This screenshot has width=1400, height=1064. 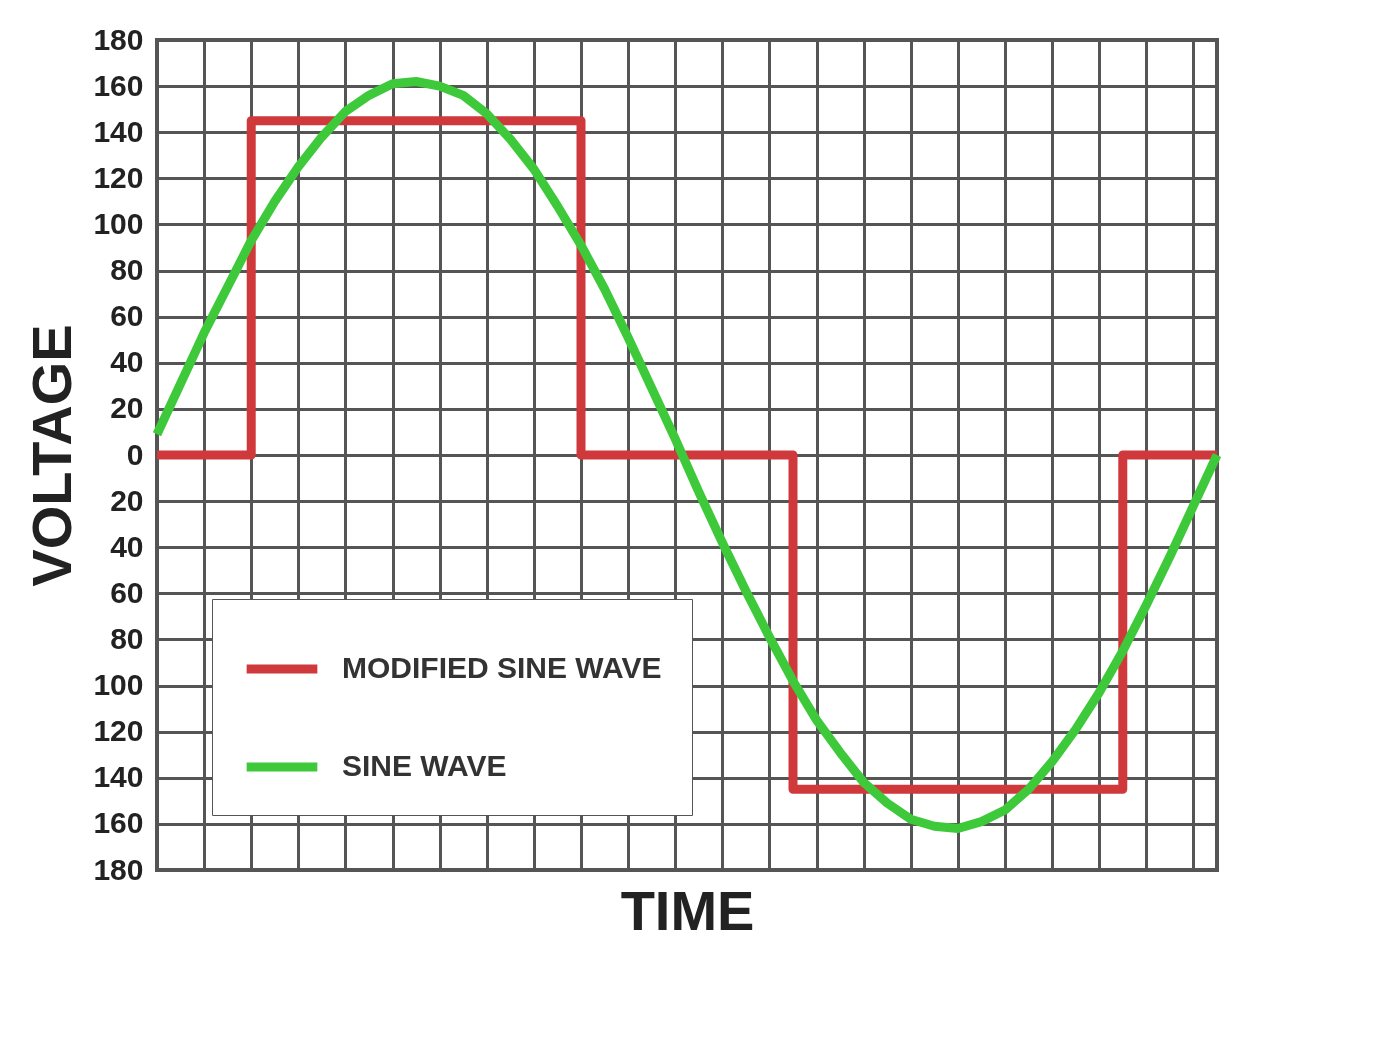 What do you see at coordinates (424, 765) in the screenshot?
I see `legend-label: SINE WAVE` at bounding box center [424, 765].